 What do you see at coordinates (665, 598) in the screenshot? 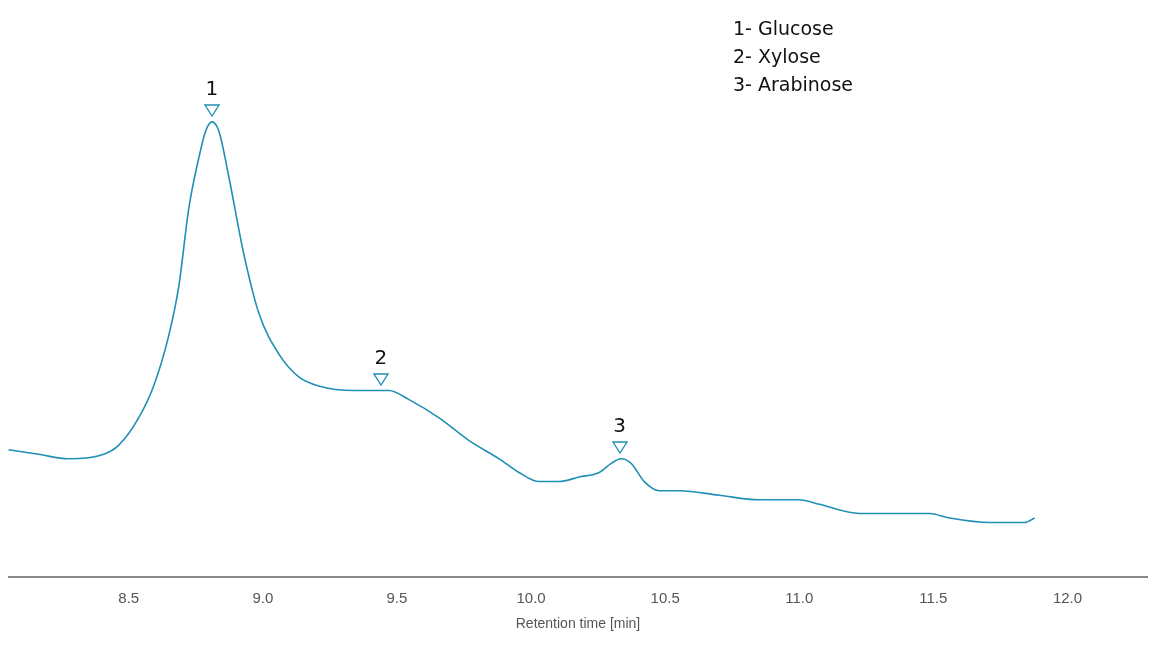
I see `x-tick-label: 10.5` at bounding box center [665, 598].